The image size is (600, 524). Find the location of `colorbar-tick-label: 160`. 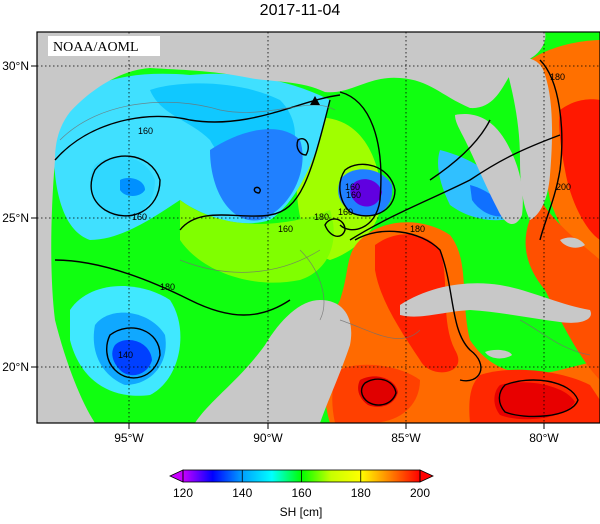

colorbar-tick-label: 160 is located at coordinates (301, 493).